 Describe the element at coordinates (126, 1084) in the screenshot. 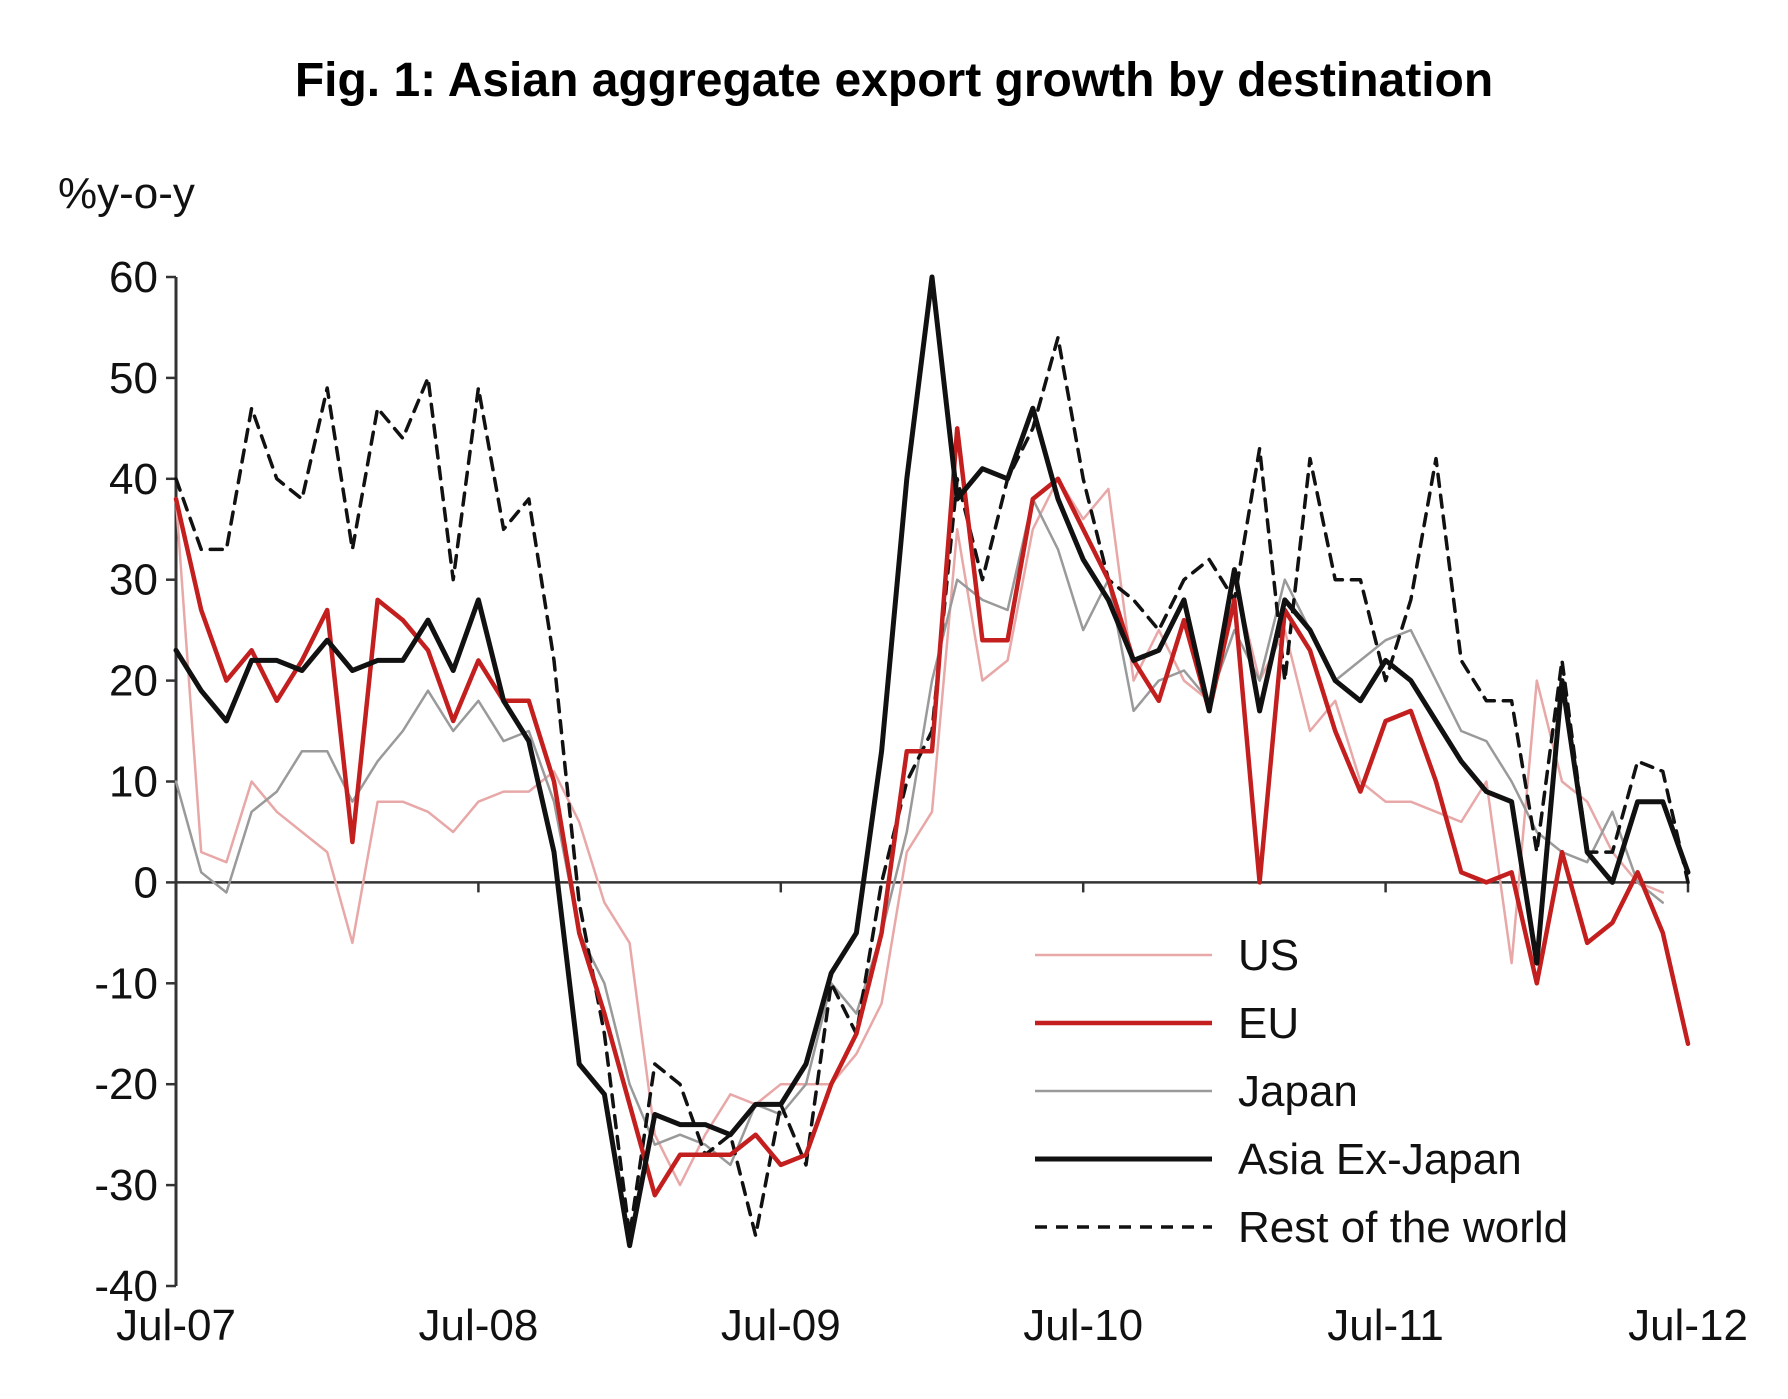

I see `y-tick-label: -20` at that location.